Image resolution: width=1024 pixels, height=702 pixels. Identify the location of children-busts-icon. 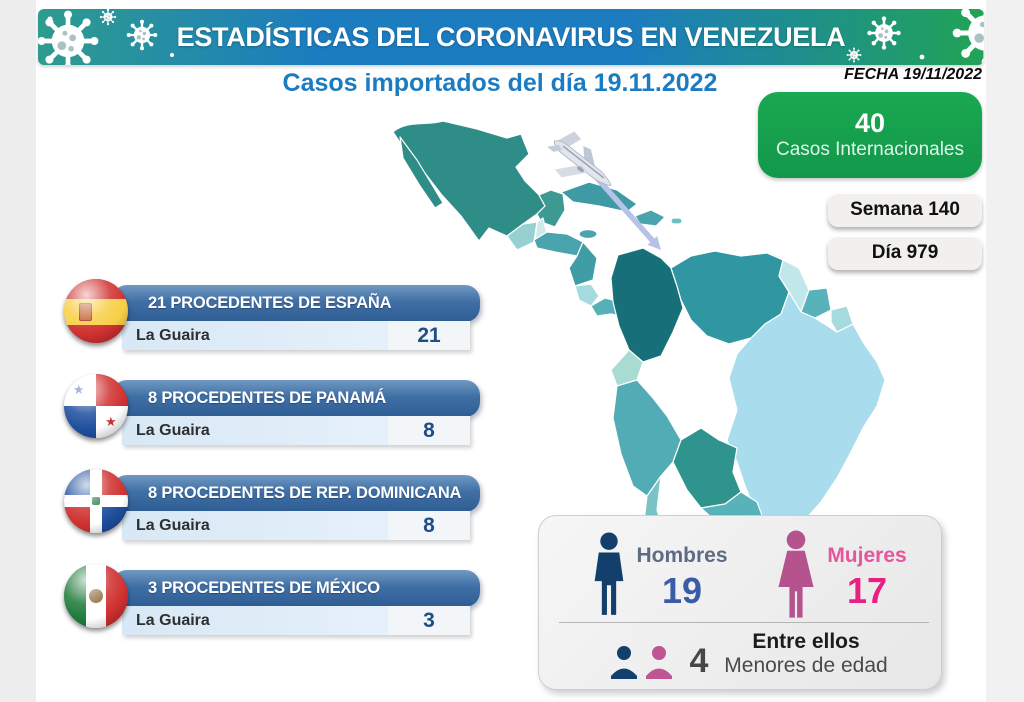
(641, 662).